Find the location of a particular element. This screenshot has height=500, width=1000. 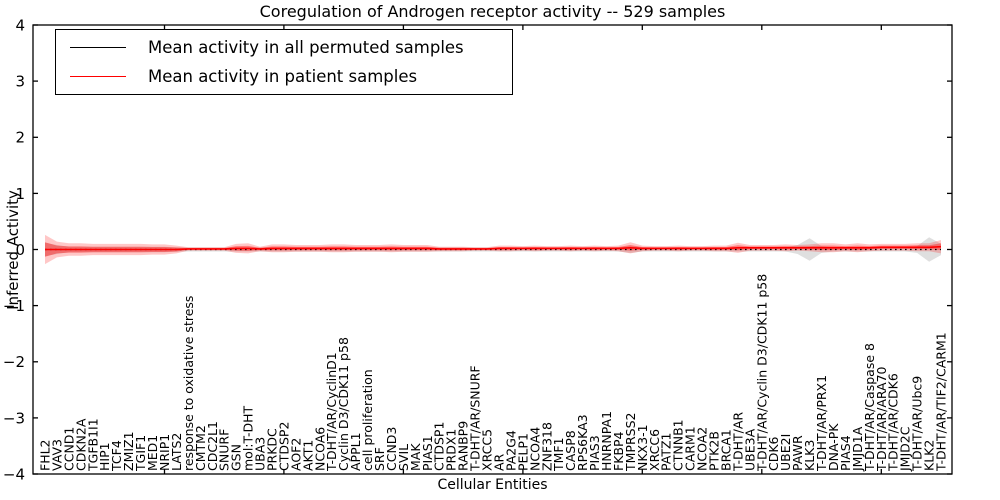

permuted-std-band is located at coordinates (493, 249).